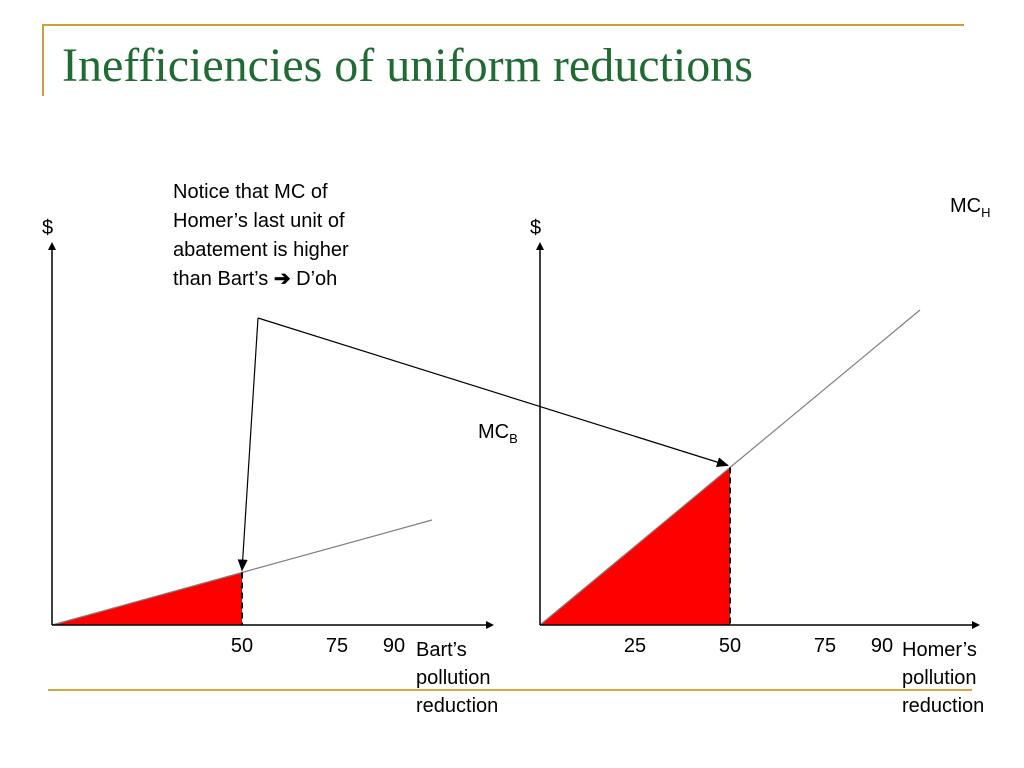 The height and width of the screenshot is (768, 1024). Describe the element at coordinates (943, 706) in the screenshot. I see `homer-x-axis-label-line-3: reduction` at that location.